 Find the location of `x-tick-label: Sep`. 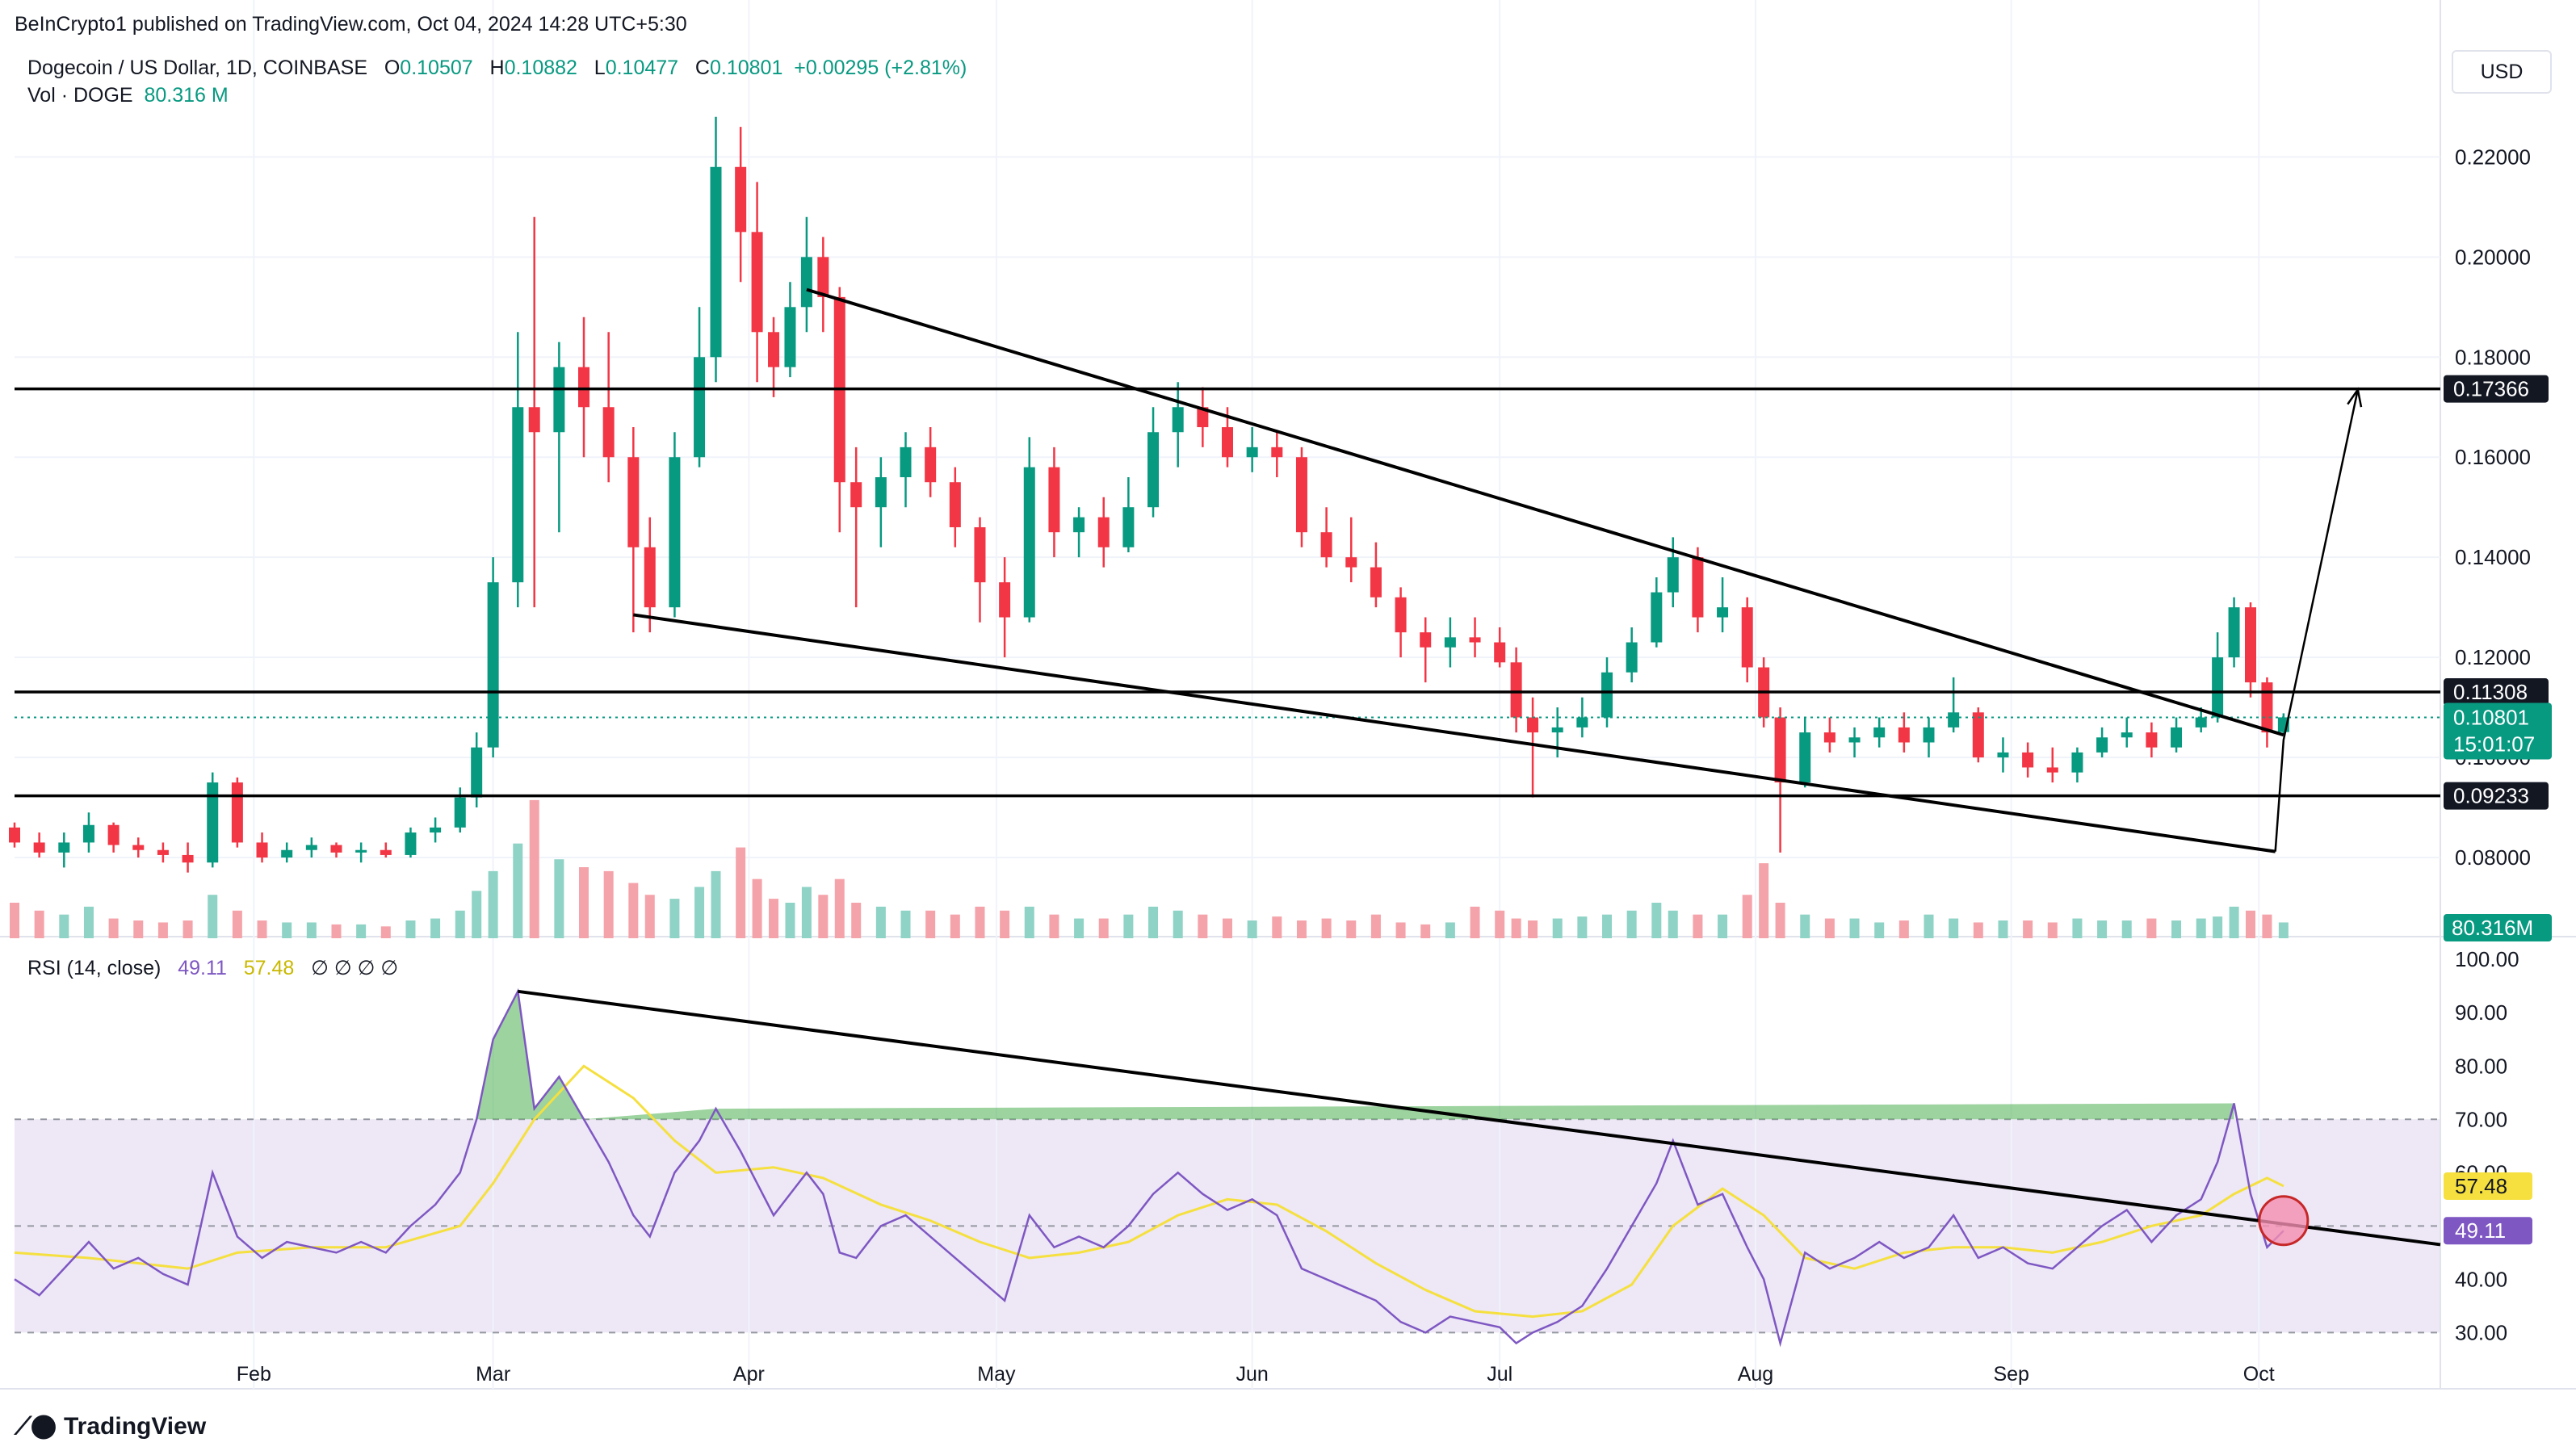

x-tick-label: Sep is located at coordinates (2010, 1374).